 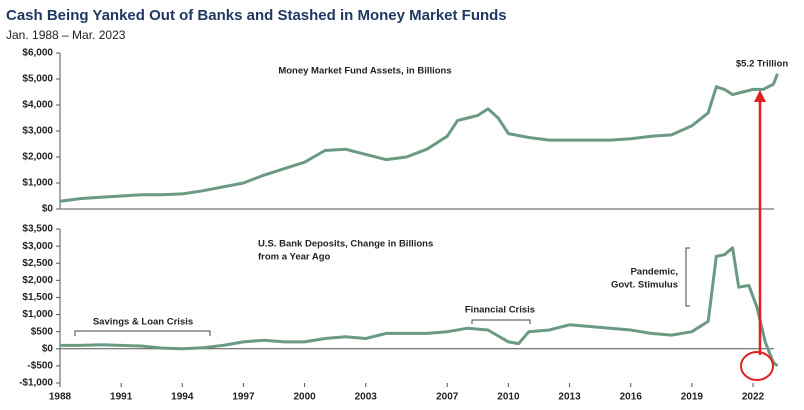 What do you see at coordinates (60, 397) in the screenshot?
I see `x-tick-label: 1988` at bounding box center [60, 397].